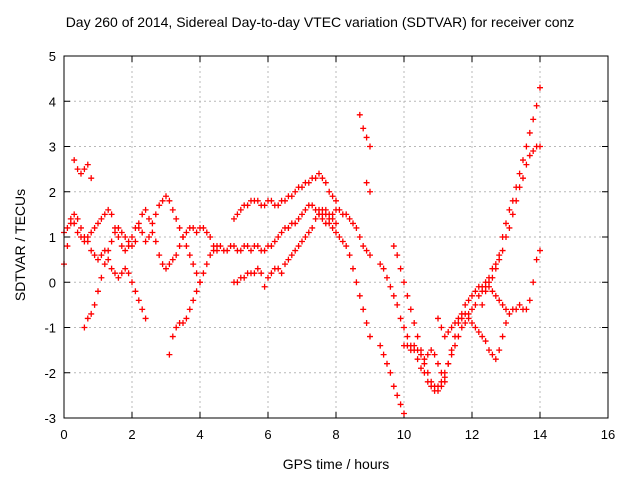 The image size is (640, 480). What do you see at coordinates (50, 373) in the screenshot?
I see `y-tick-label: -2` at bounding box center [50, 373].